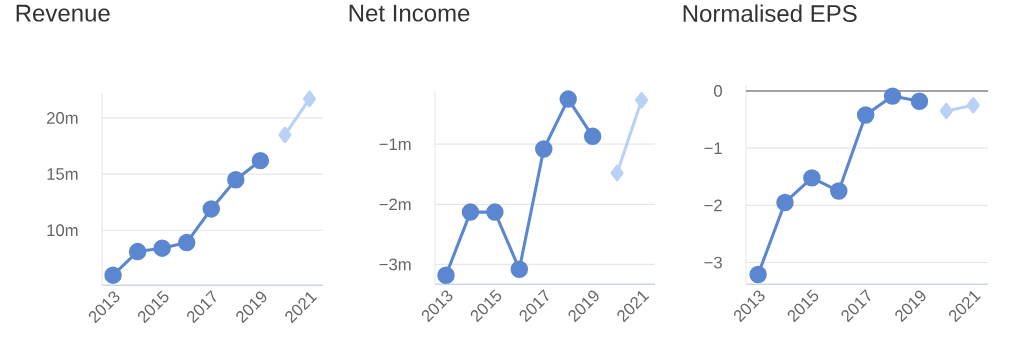 The height and width of the screenshot is (363, 1009). What do you see at coordinates (395, 264) in the screenshot?
I see `y-tick-label: −3m` at bounding box center [395, 264].